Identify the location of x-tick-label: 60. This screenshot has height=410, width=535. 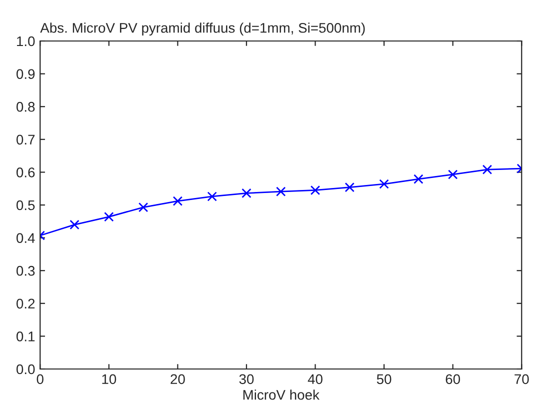
(453, 379).